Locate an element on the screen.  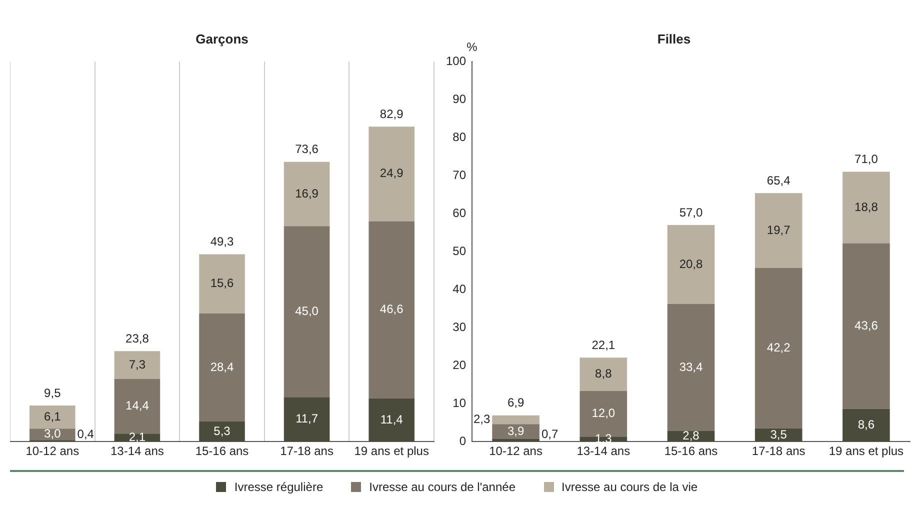
data-label: 14,4 is located at coordinates (138, 405).